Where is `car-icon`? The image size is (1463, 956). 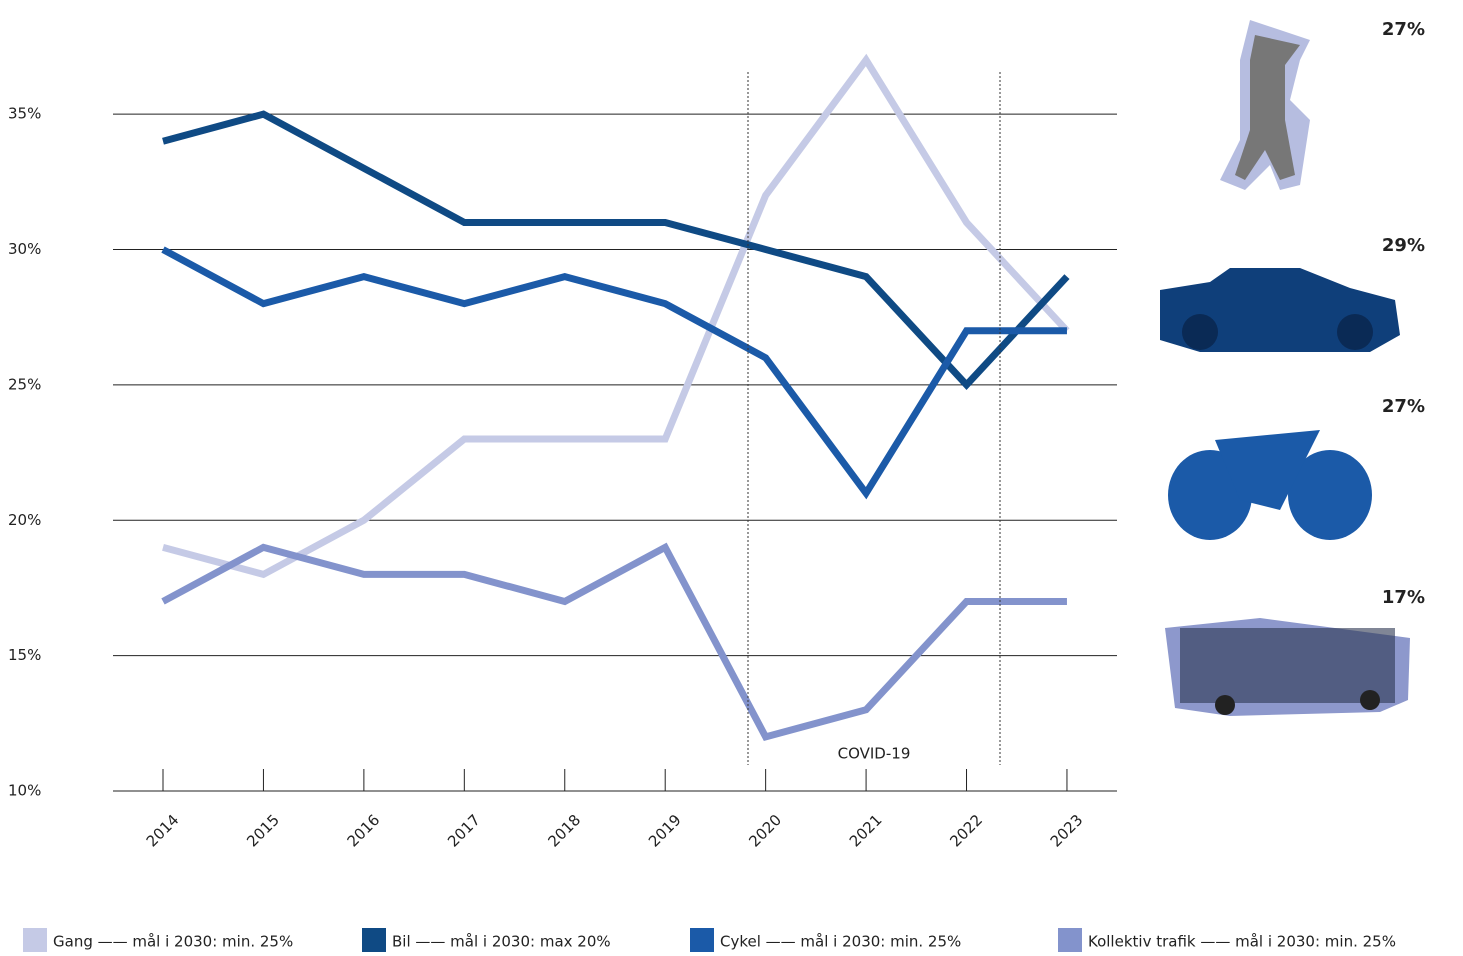 car-icon is located at coordinates (1280, 310).